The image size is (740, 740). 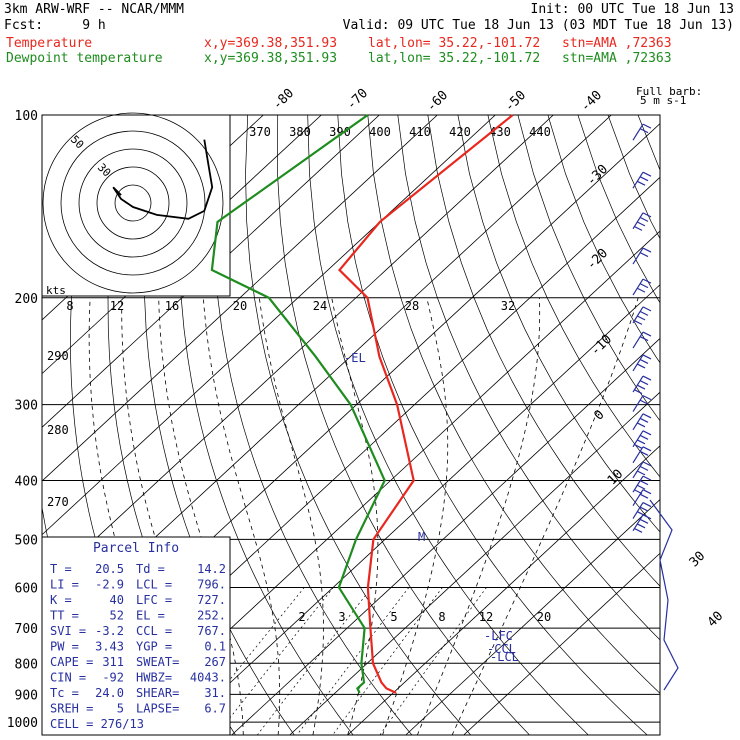 I want to click on speed-tick-label: 28, so click(x=412, y=306).